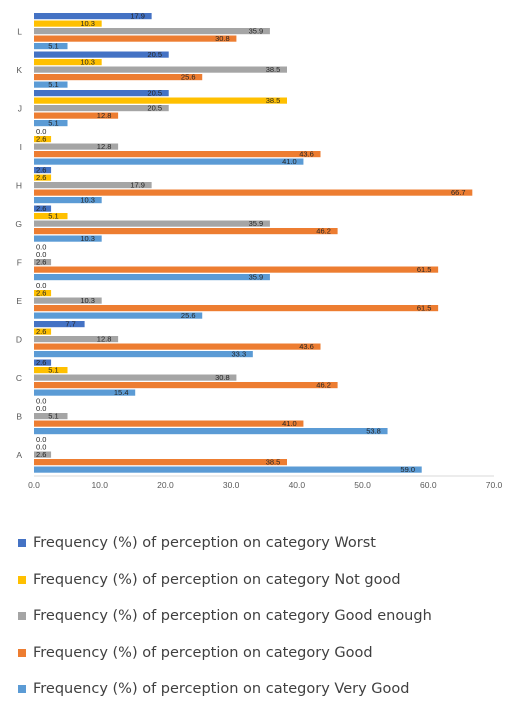 The height and width of the screenshot is (715, 510). Describe the element at coordinates (121, 392) in the screenshot. I see `data-label: 15.4` at that location.